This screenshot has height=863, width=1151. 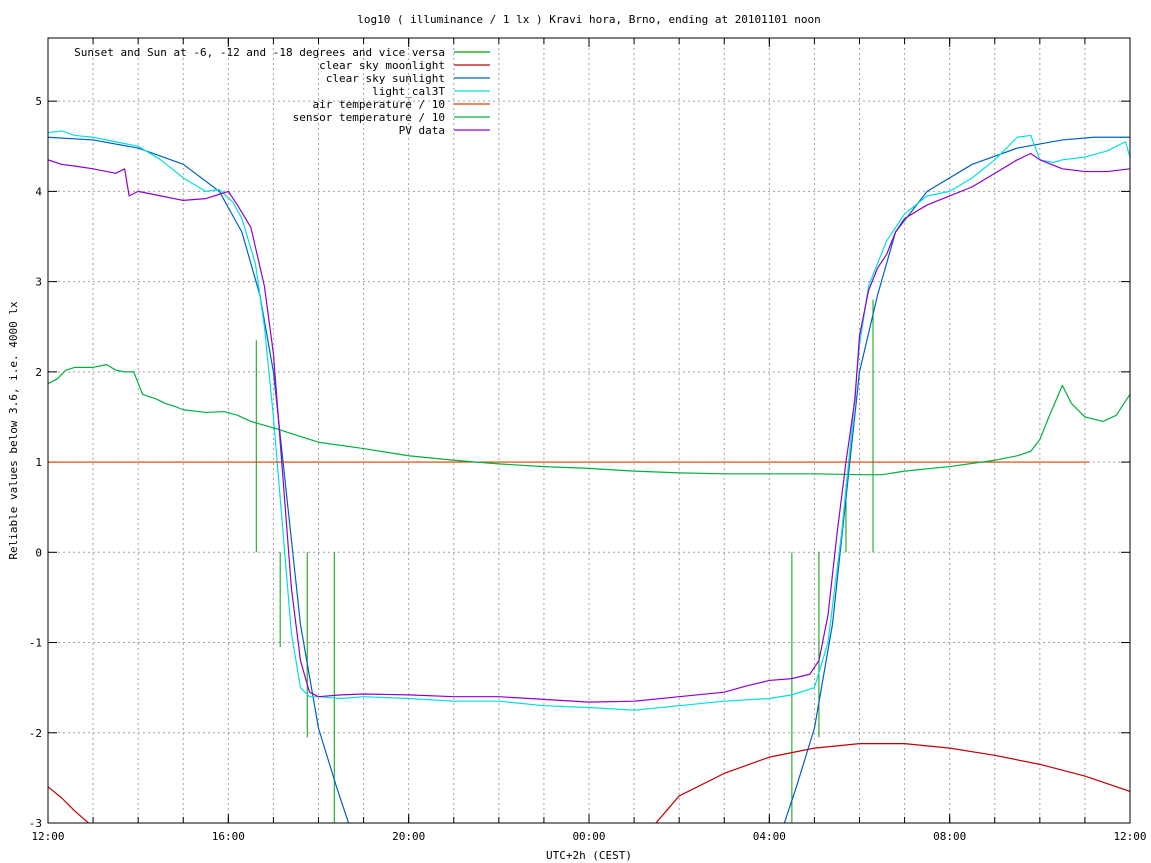 What do you see at coordinates (588, 836) in the screenshot?
I see `x-tick-label: 00:00` at bounding box center [588, 836].